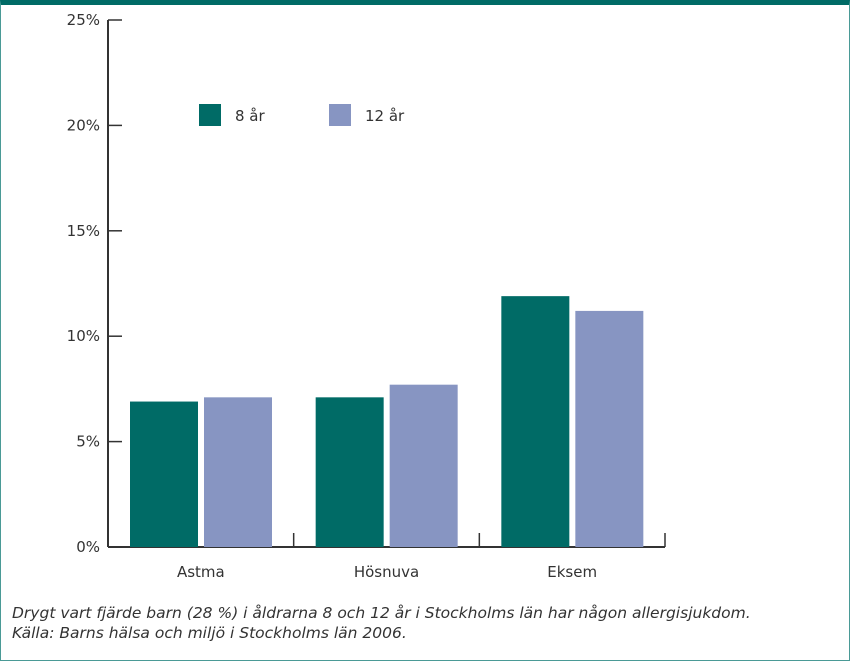 The image size is (850, 661). Describe the element at coordinates (83, 20) in the screenshot. I see `y-tick-label: 25%` at that location.